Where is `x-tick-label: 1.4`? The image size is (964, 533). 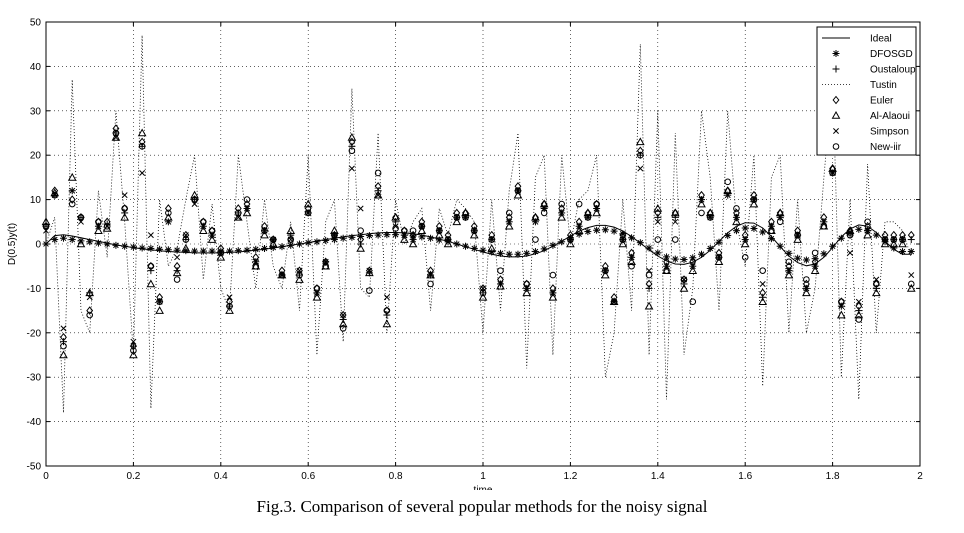 x-tick-label: 1.4 is located at coordinates (658, 476).